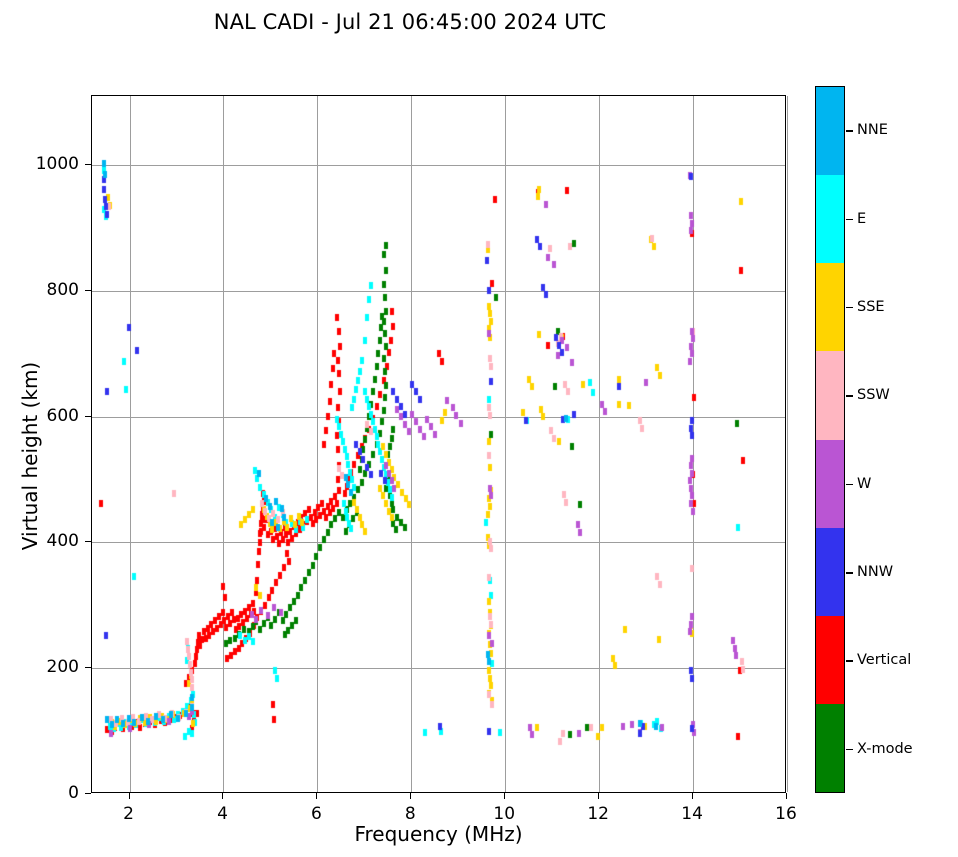 This screenshot has width=958, height=857. Describe the element at coordinates (62, 289) in the screenshot. I see `y-tick-label: 800` at that location.